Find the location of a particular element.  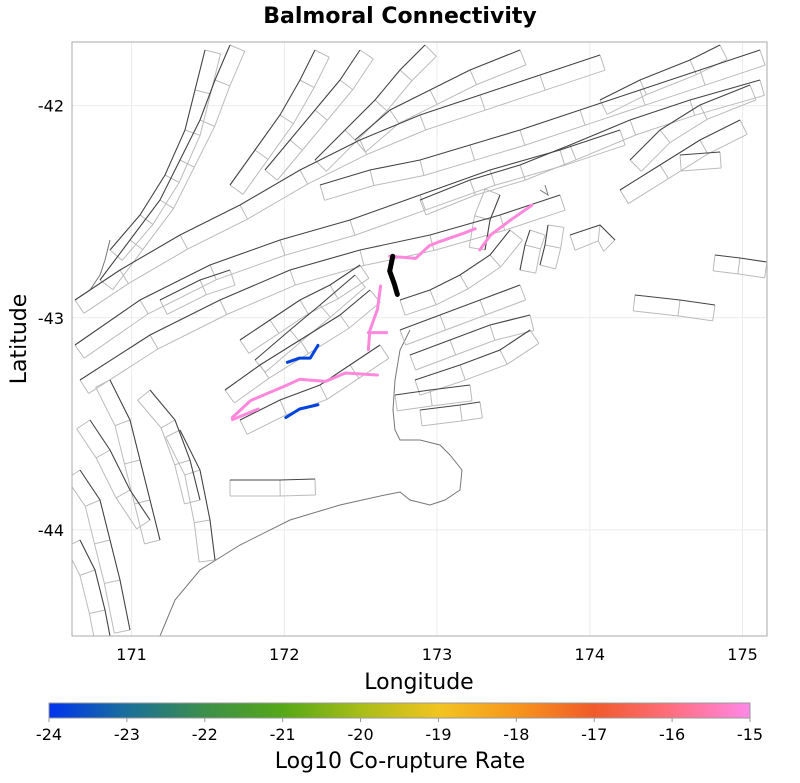

colorbar-label: Log10 Co-rupture Rate is located at coordinates (400, 761).